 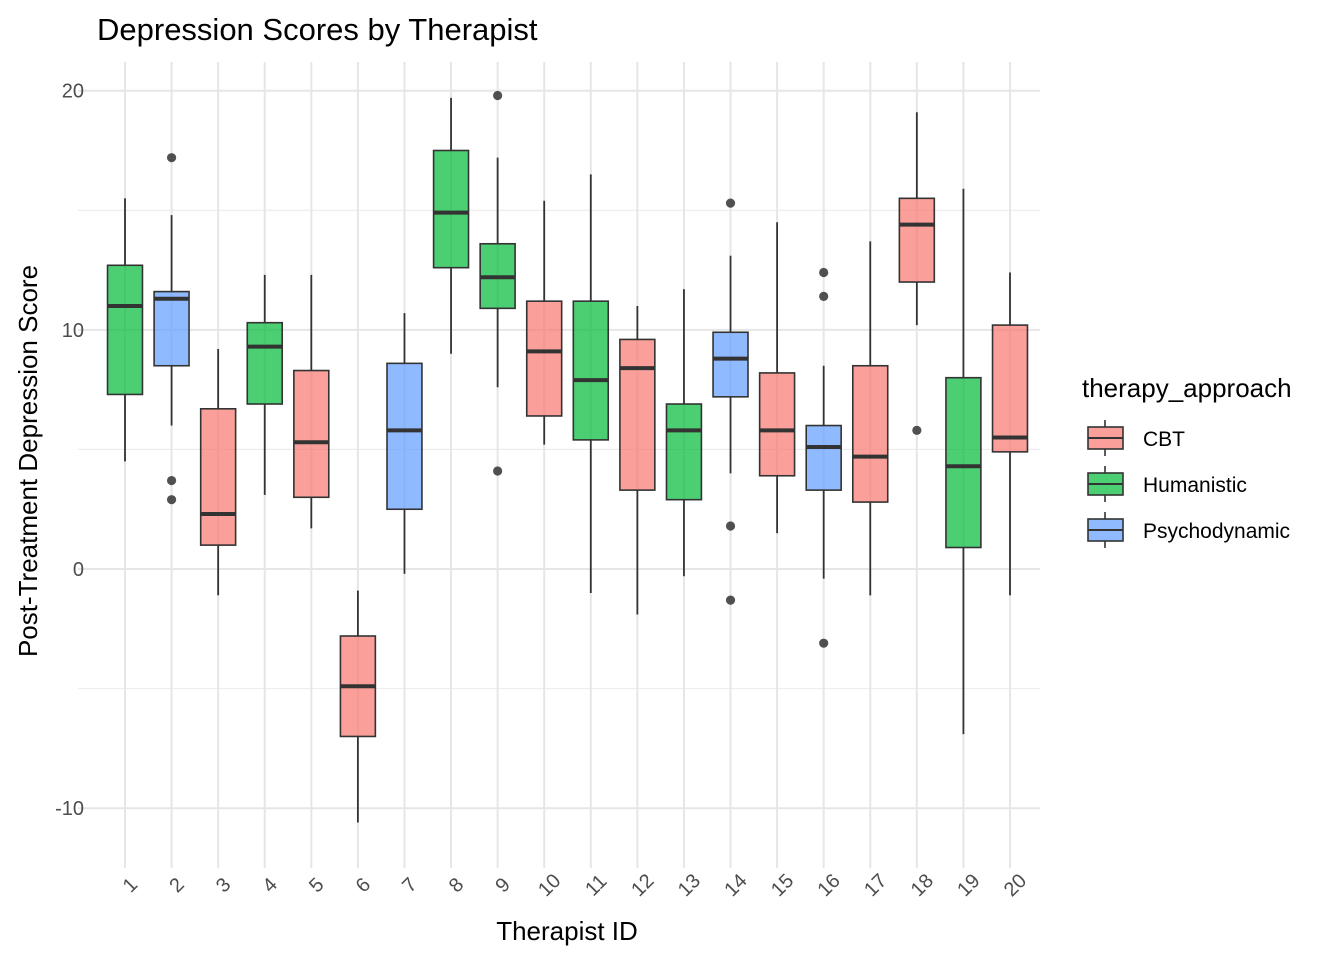 What do you see at coordinates (575, 885) in the screenshot?
I see `x-axis: 1 2 3 4 5 6 7 8 9 10 11 12 13 14 15 16 17 18 19 20` at bounding box center [575, 885].